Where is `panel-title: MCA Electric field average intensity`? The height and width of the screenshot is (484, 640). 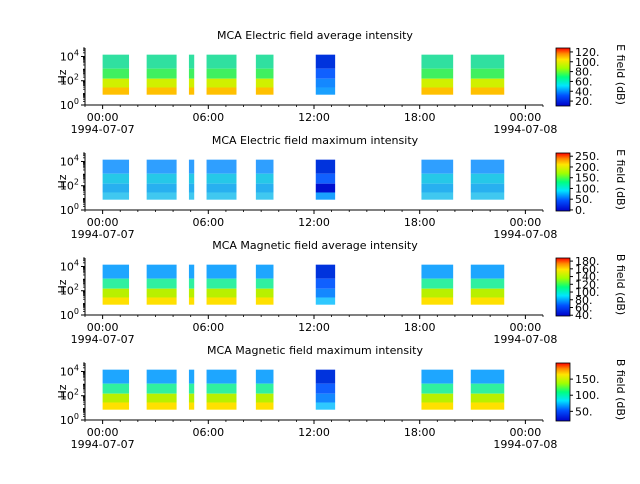 panel-title: MCA Electric field average intensity is located at coordinates (315, 35).